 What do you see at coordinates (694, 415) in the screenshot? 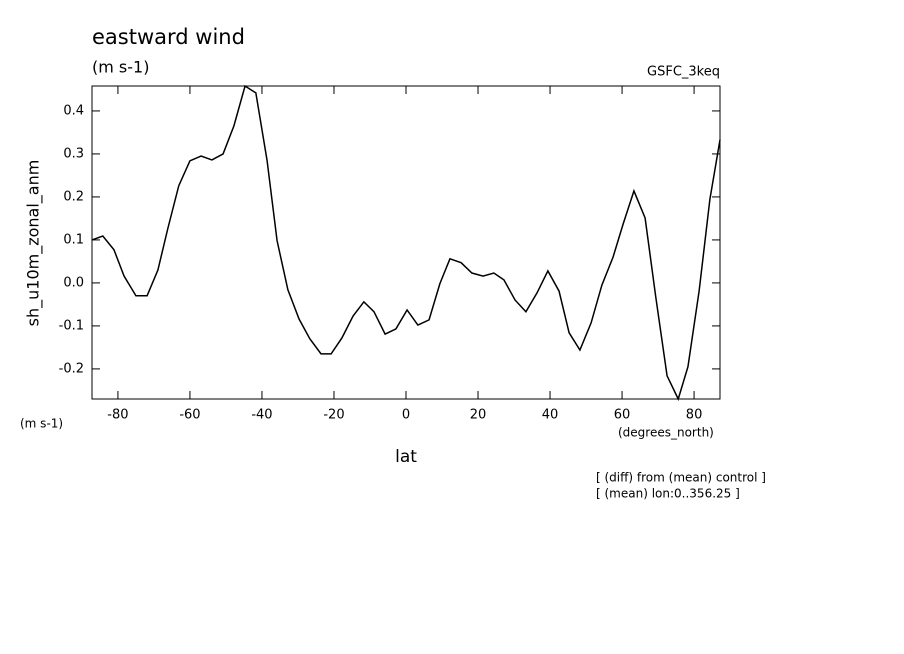
I see `x-tick-label: 80` at bounding box center [694, 415].